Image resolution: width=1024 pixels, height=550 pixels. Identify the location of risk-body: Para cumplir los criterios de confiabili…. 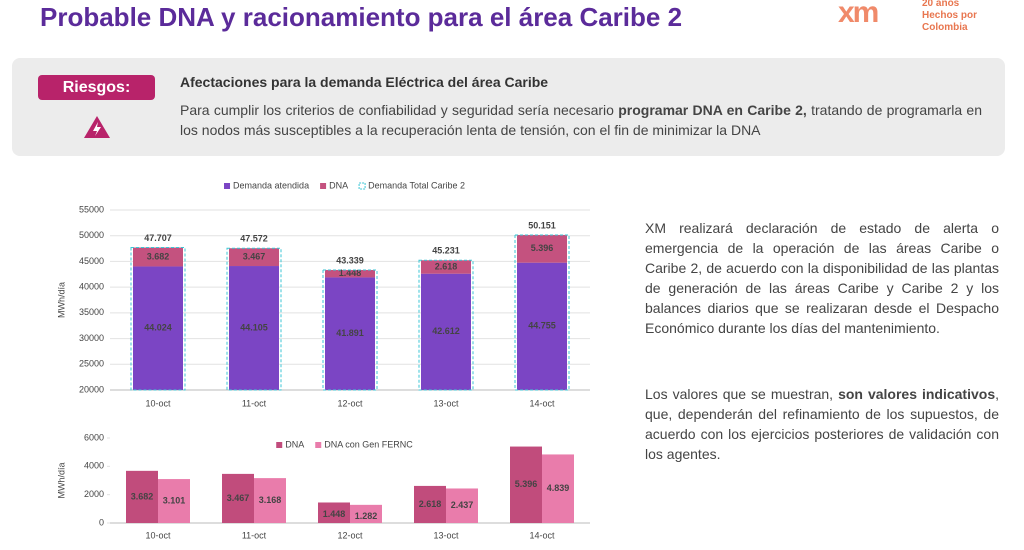
(581, 120).